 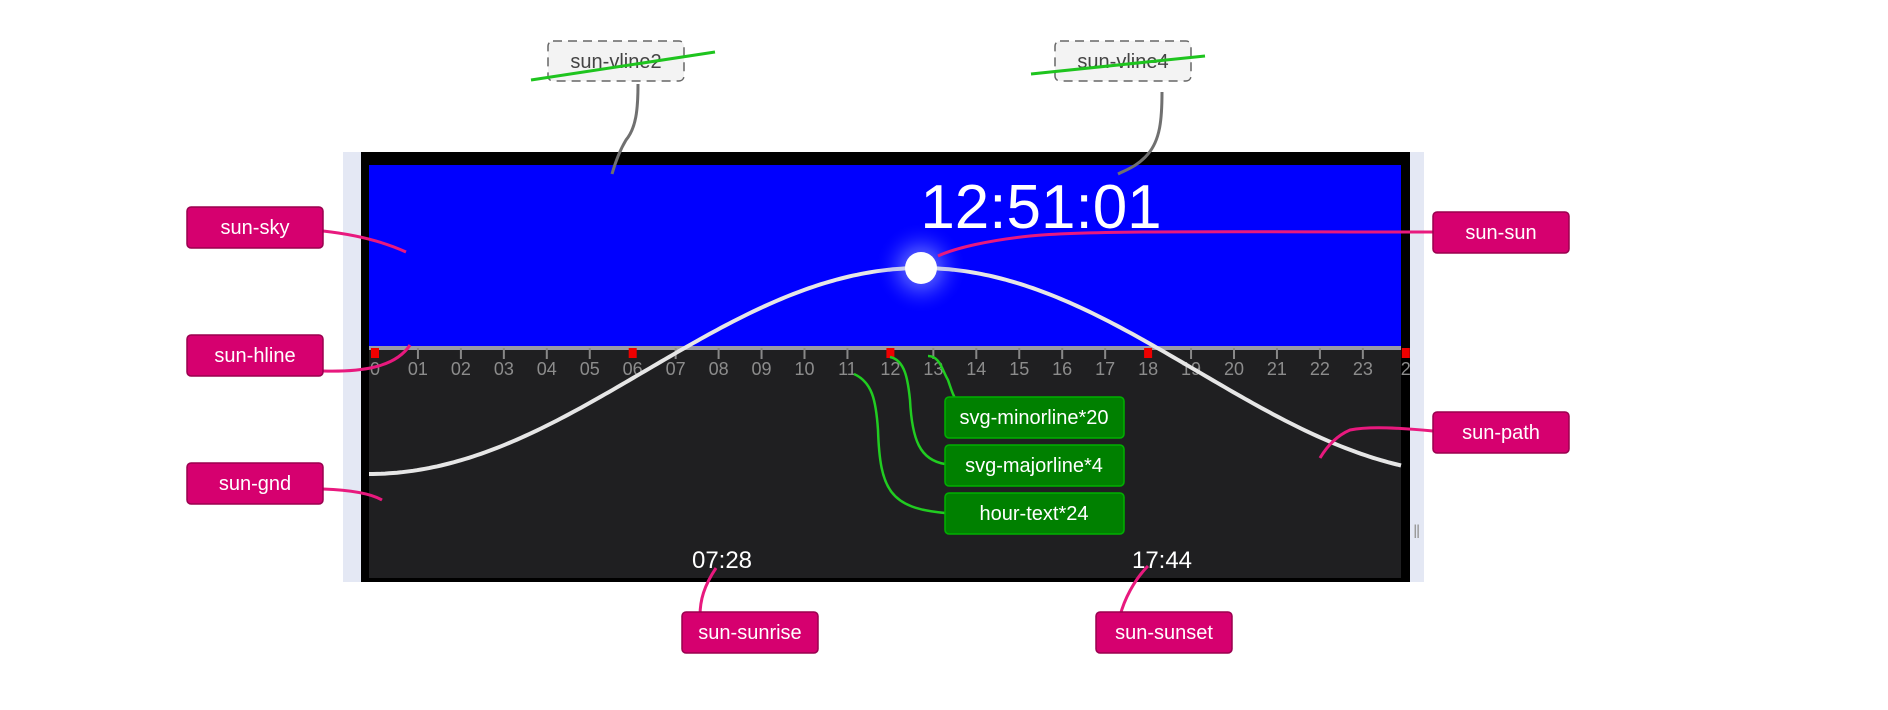 I want to click on svg-majorline-label: svg-majorline*4, so click(x=1034, y=466).